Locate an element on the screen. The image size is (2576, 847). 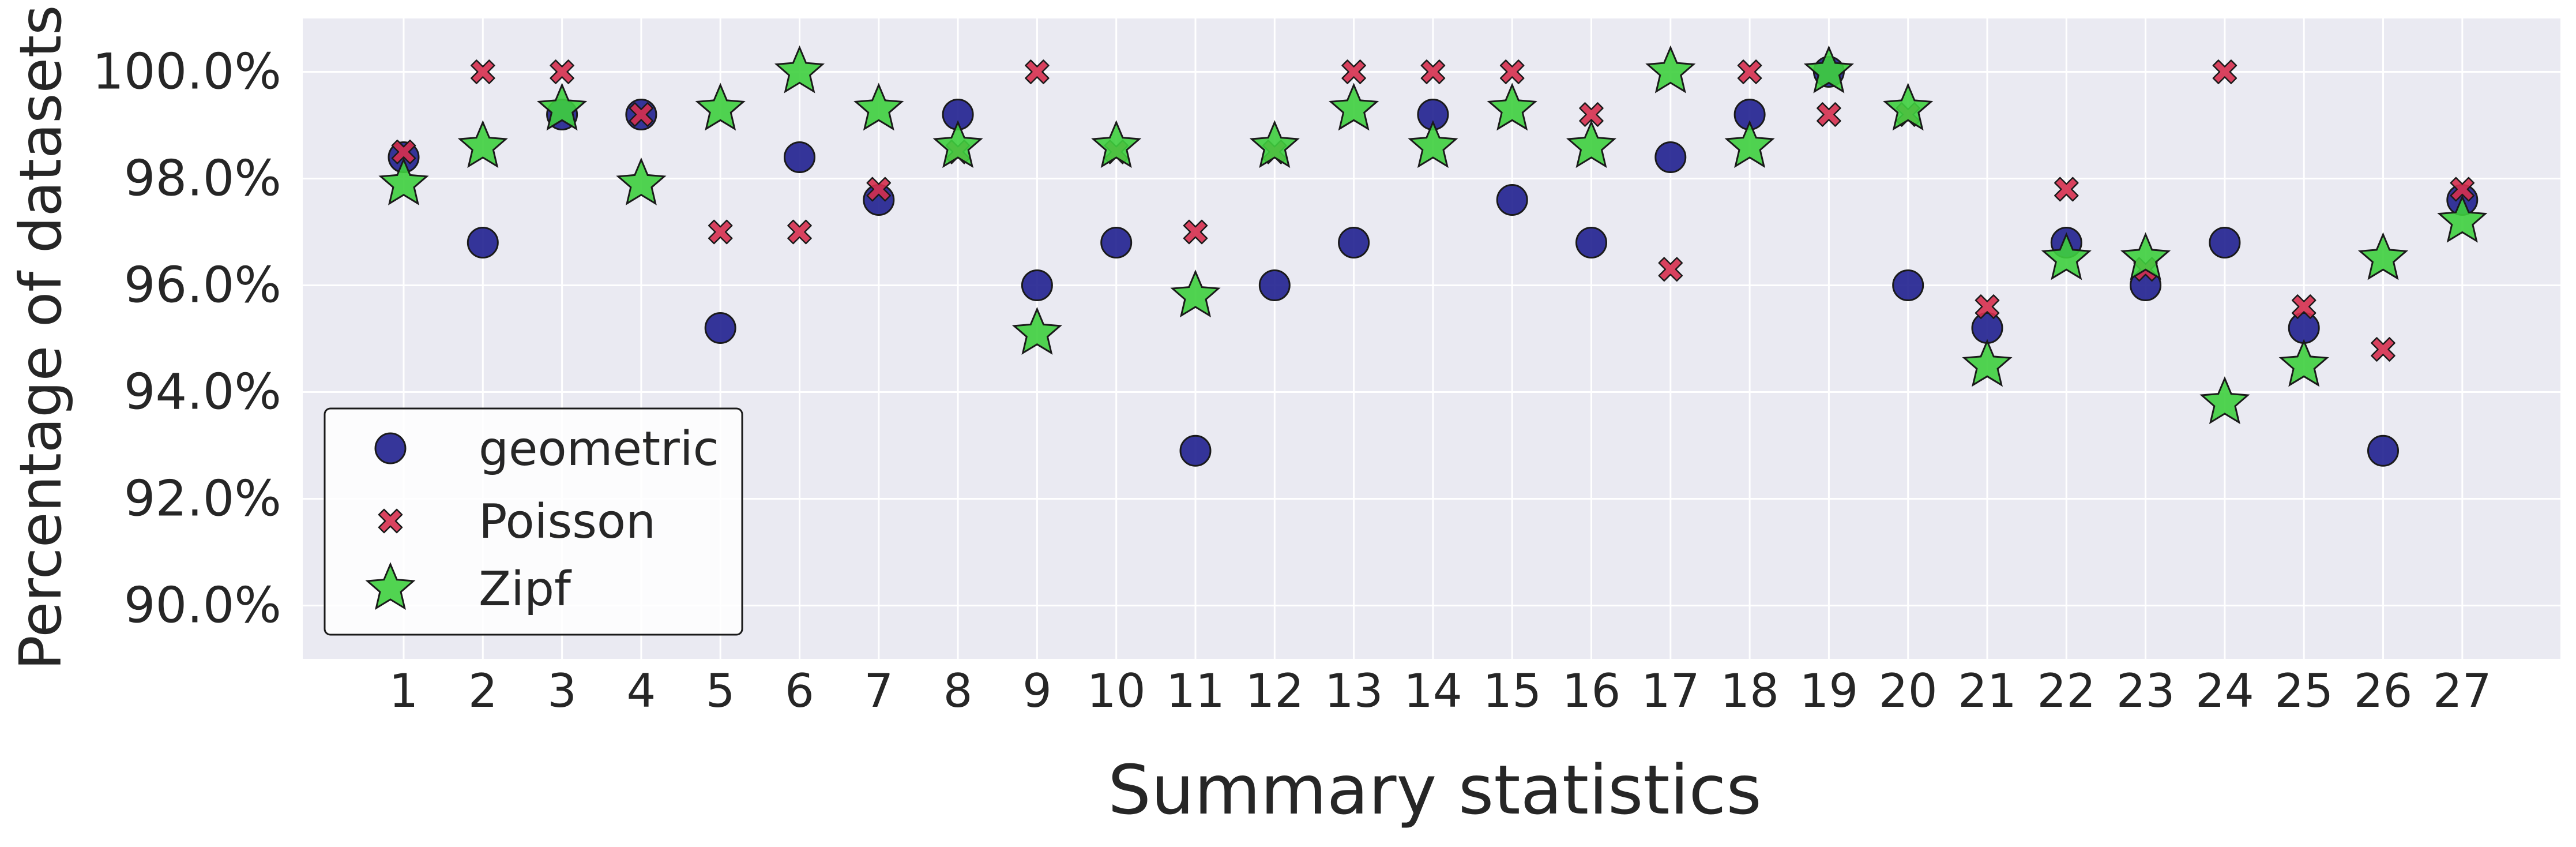
x-tick-label: 26 is located at coordinates (2383, 691).